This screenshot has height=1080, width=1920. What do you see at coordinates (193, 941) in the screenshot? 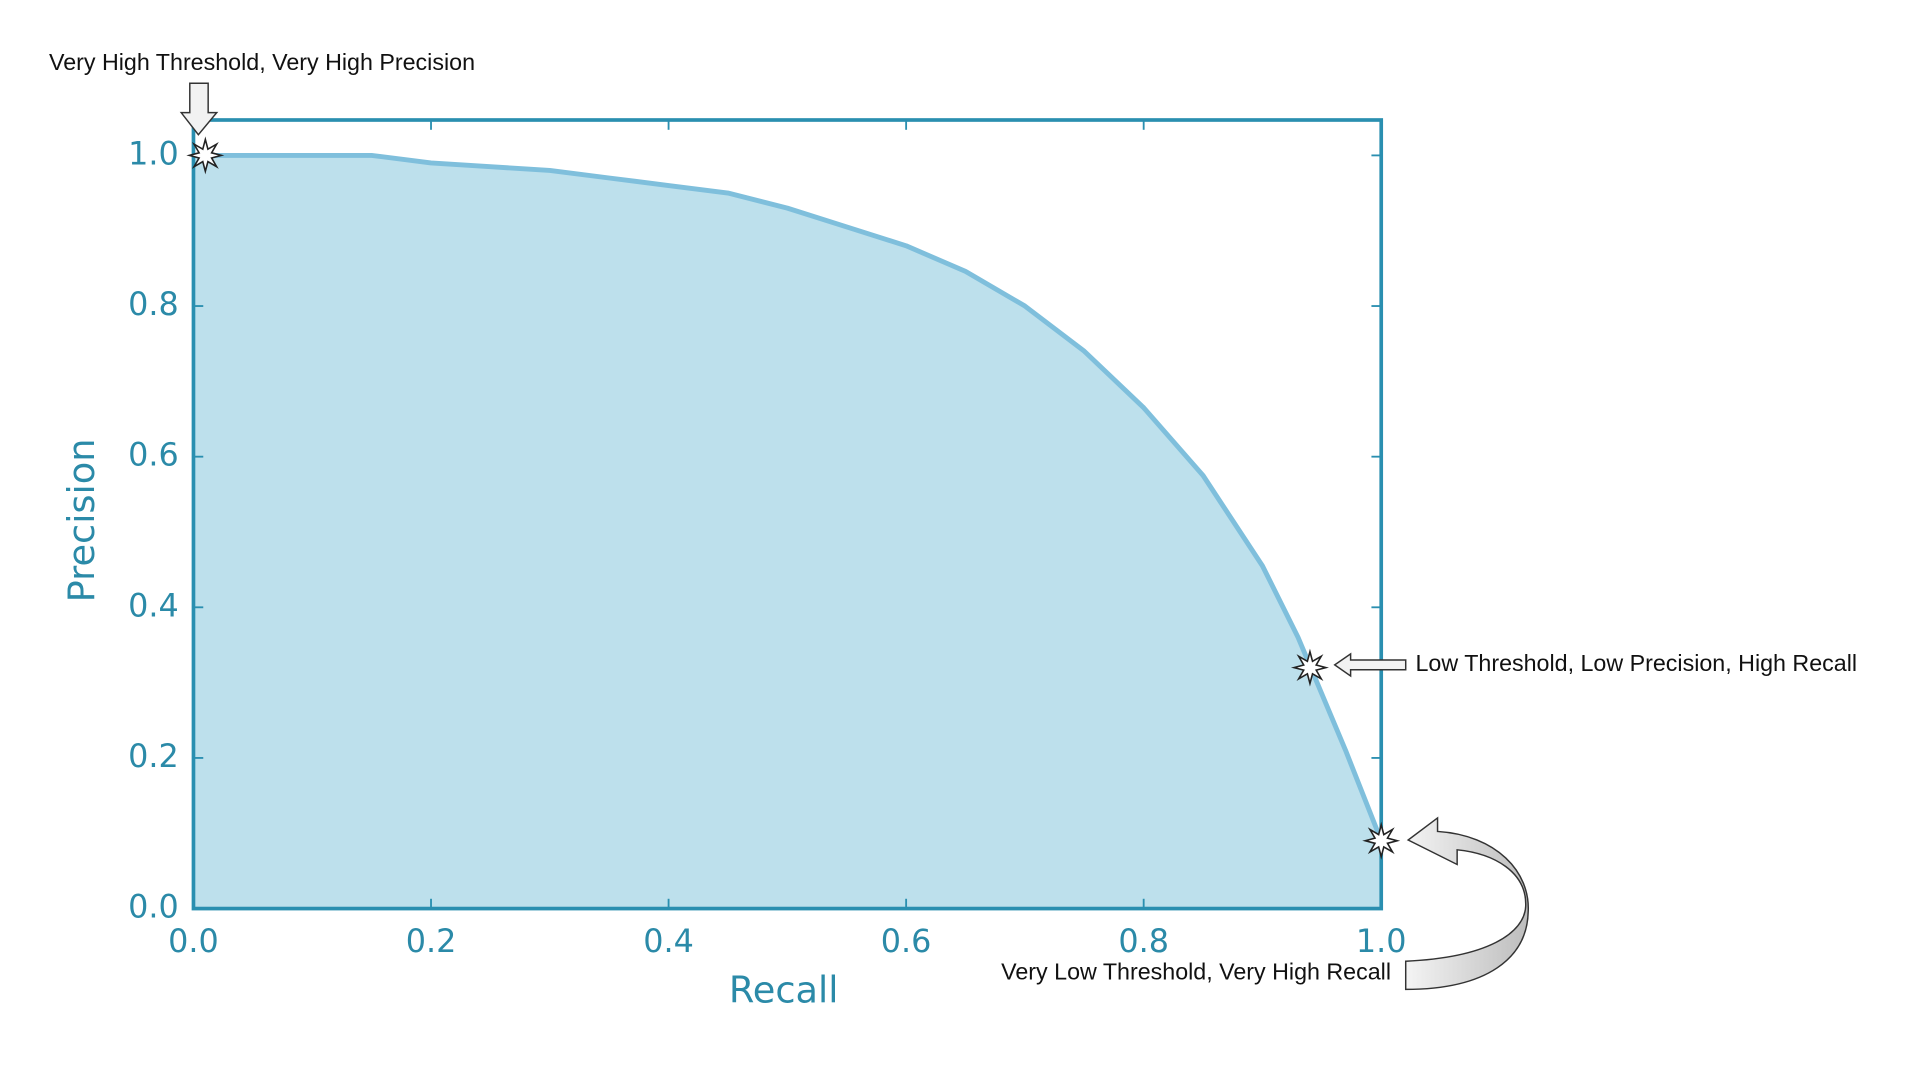
I see `x-tick-label: 0.0` at bounding box center [193, 941].